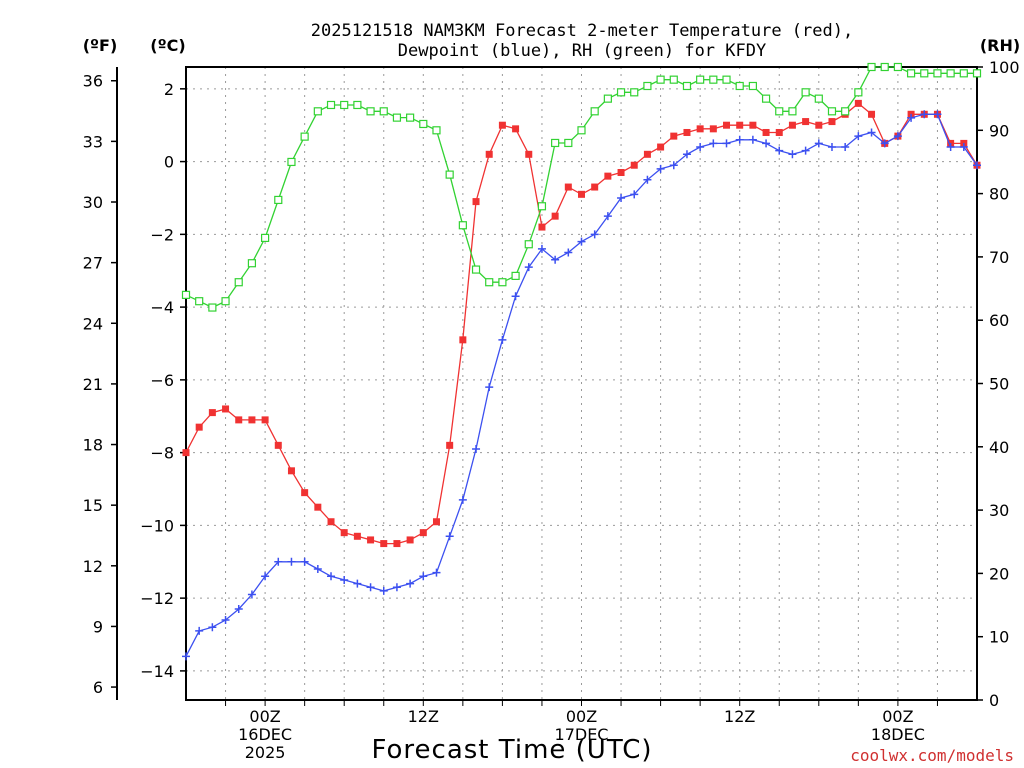 The width and height of the screenshot is (1024, 768). Describe the element at coordinates (582, 51) in the screenshot. I see `chart-title-line-2: Dewpoint (blue), RH (green) for KFDY` at that location.